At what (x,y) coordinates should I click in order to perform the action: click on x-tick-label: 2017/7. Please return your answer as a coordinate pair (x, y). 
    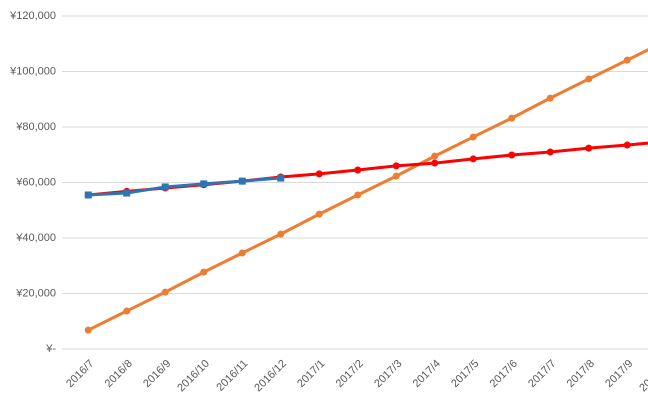
    Looking at the image, I should click on (542, 374).